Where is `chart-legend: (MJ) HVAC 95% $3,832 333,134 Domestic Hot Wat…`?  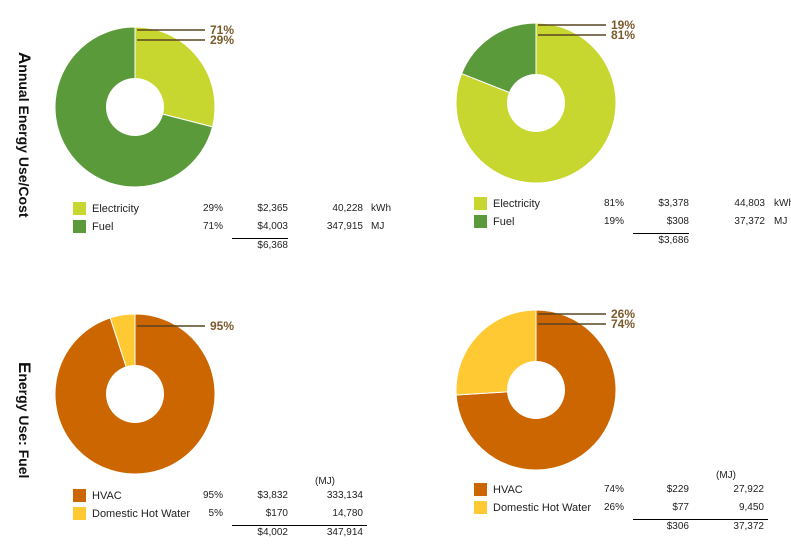
chart-legend: (MJ) HVAC 95% $3,832 333,134 Domestic Hot Wat… is located at coordinates (233, 513).